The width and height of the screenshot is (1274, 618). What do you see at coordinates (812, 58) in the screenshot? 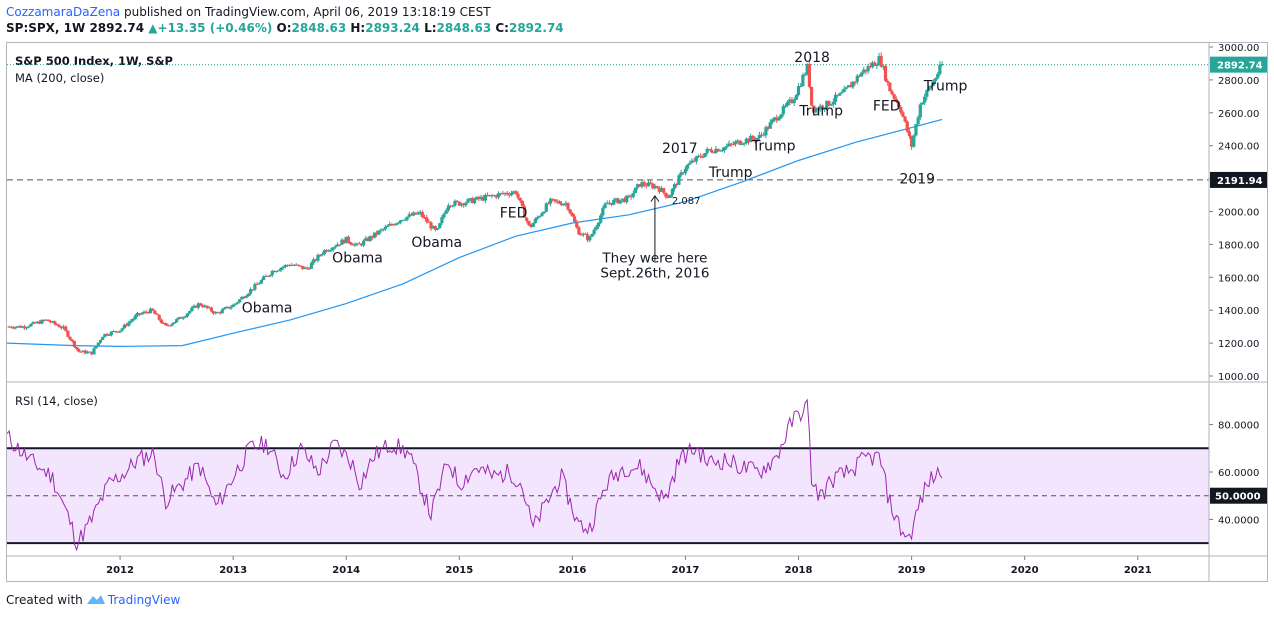
I see `chart-annotation: 2018` at bounding box center [812, 58].